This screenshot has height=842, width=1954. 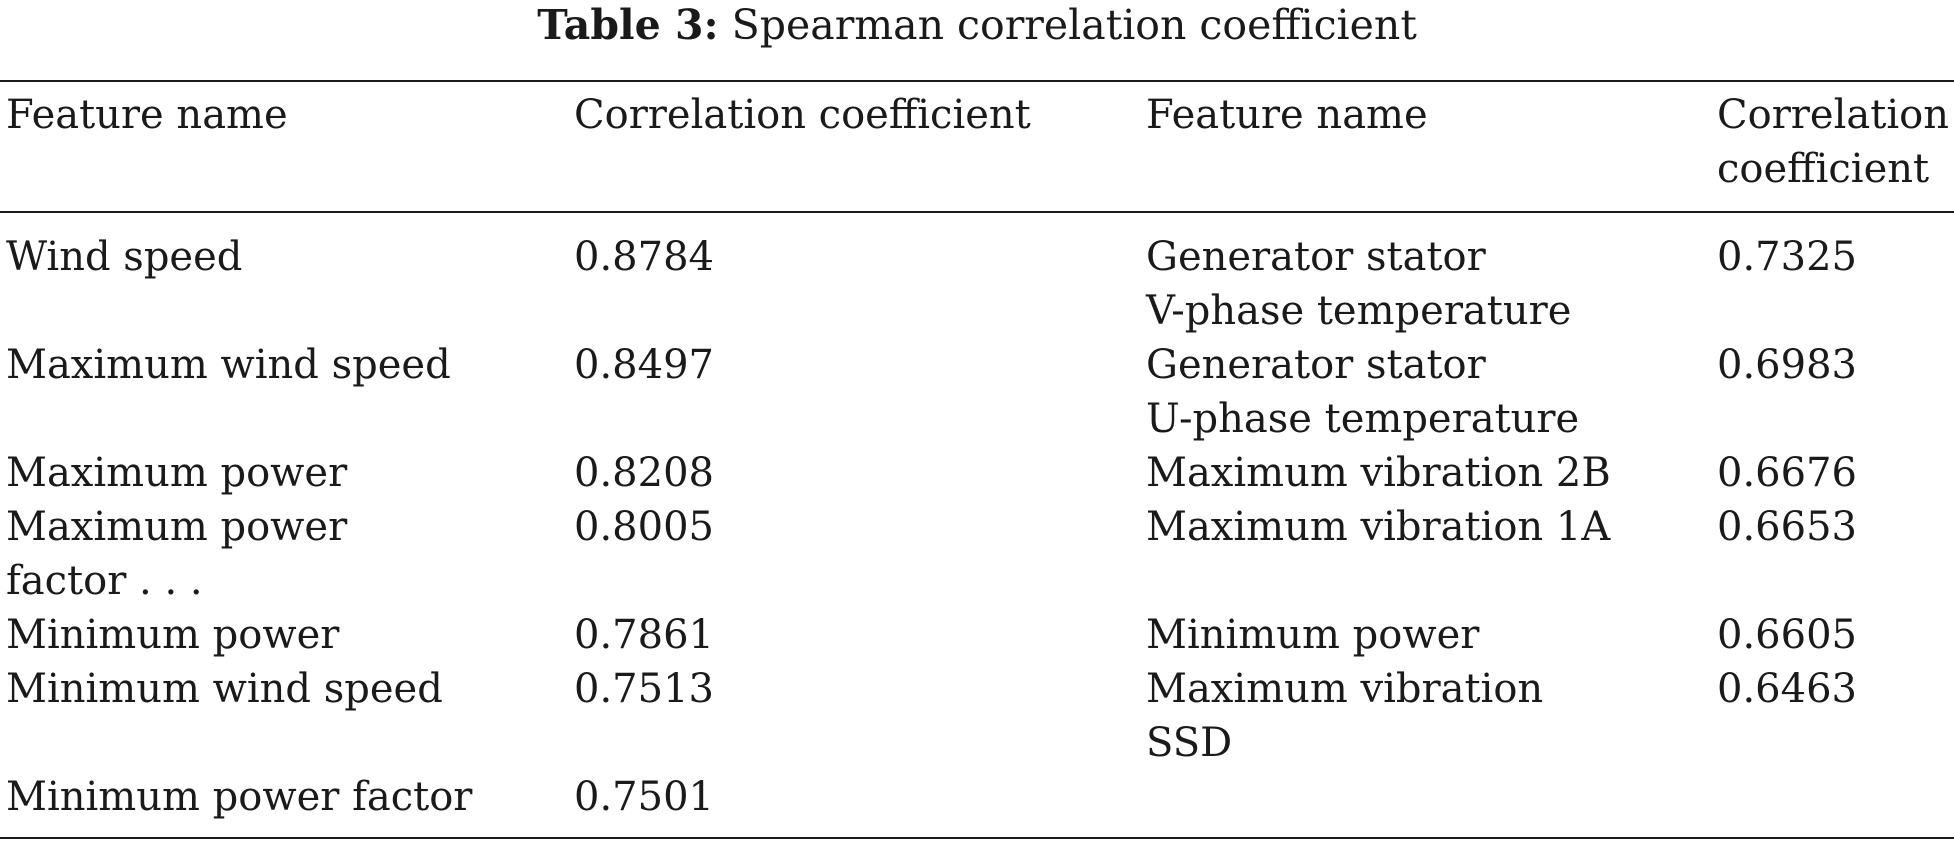 I want to click on right-row-3-value: 0.6676, so click(x=1787, y=473).